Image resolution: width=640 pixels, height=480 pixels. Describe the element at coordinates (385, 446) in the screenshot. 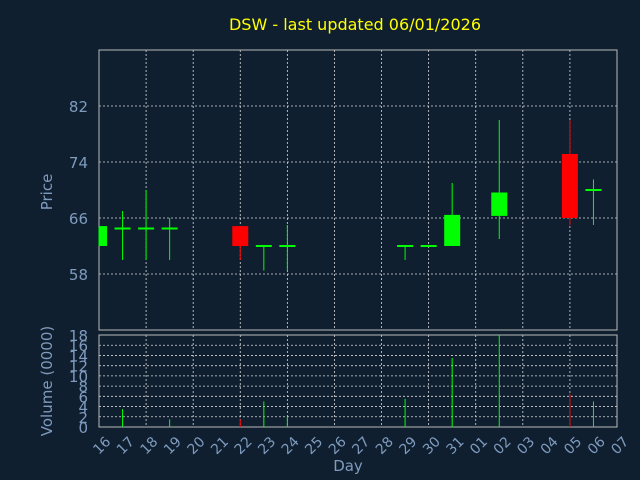

I see `x-tick-label: 28` at that location.